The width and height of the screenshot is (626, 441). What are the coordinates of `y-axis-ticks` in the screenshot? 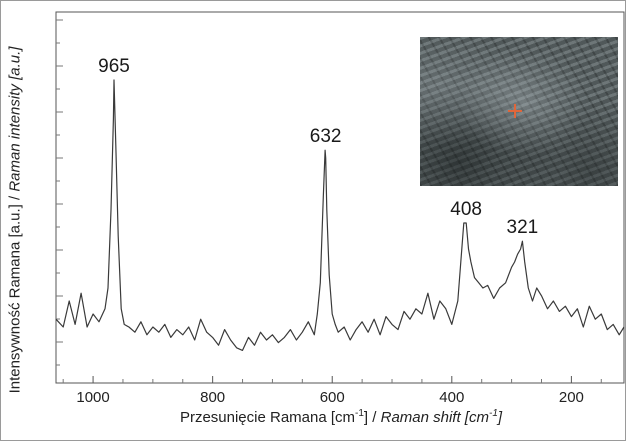 It's located at (59, 192).